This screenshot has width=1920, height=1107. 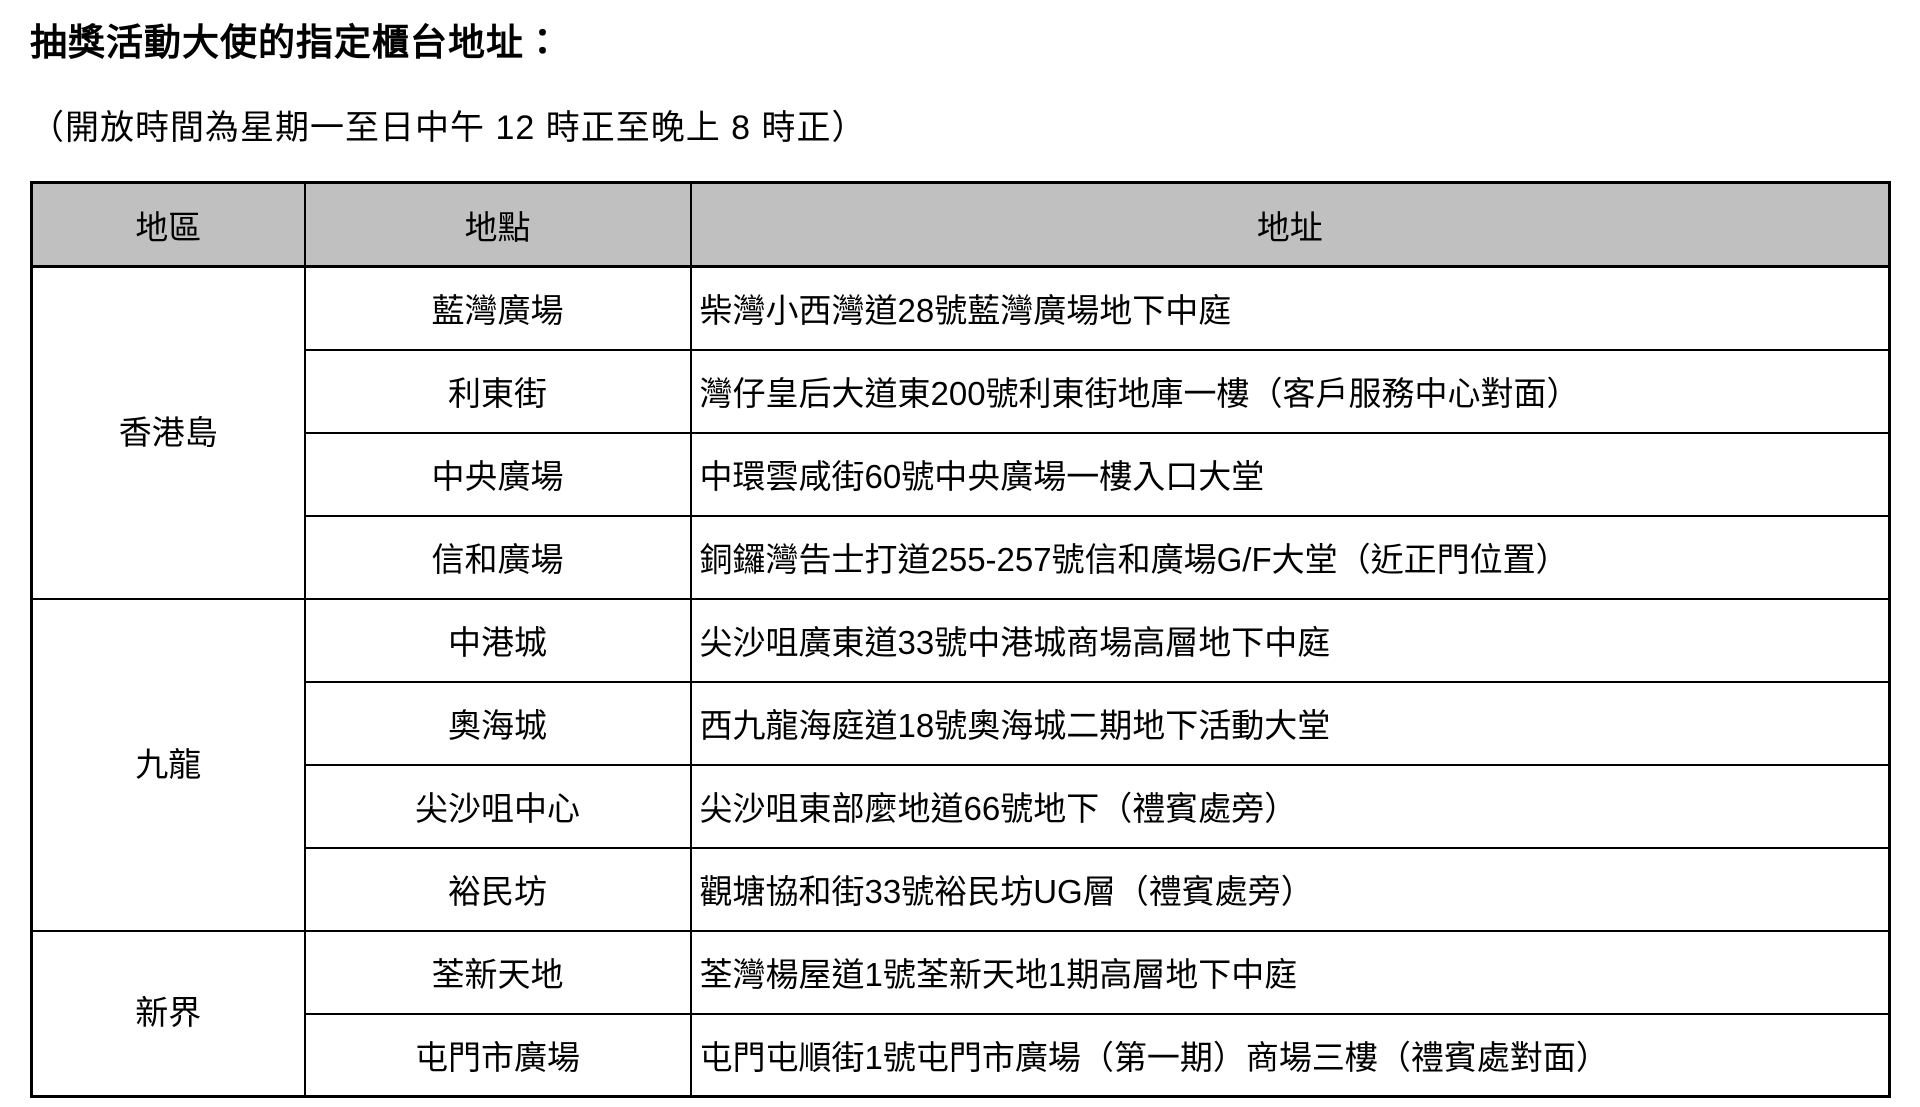 I want to click on address-cell: 柴灣小西灣道28號藍灣廣場地下中庭, so click(x=1290, y=308).